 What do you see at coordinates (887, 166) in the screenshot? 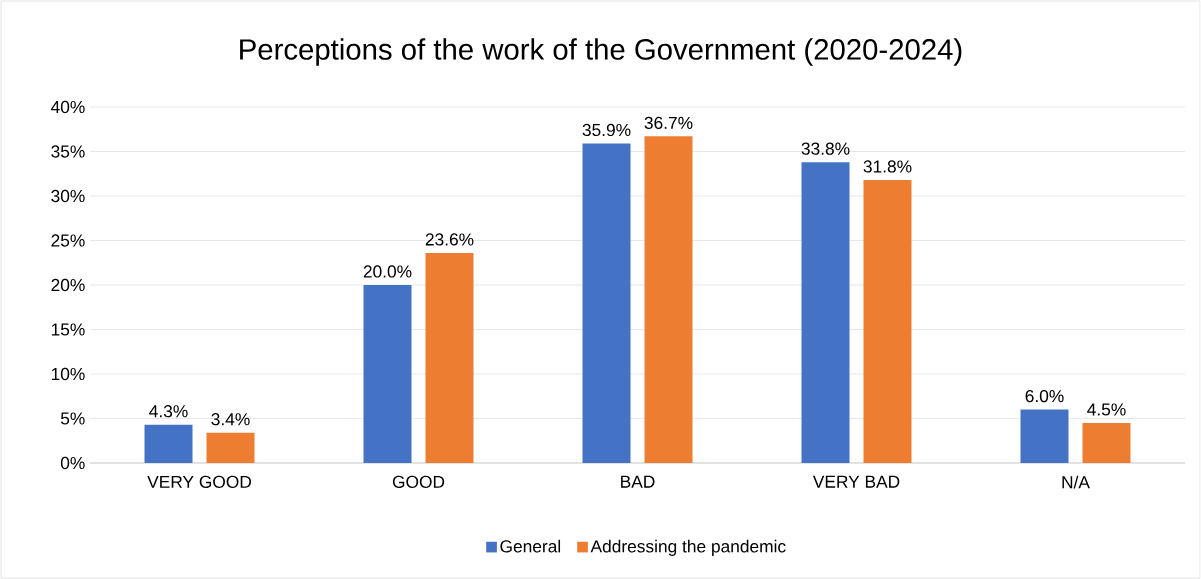
I see `data-label: 31.8%` at bounding box center [887, 166].